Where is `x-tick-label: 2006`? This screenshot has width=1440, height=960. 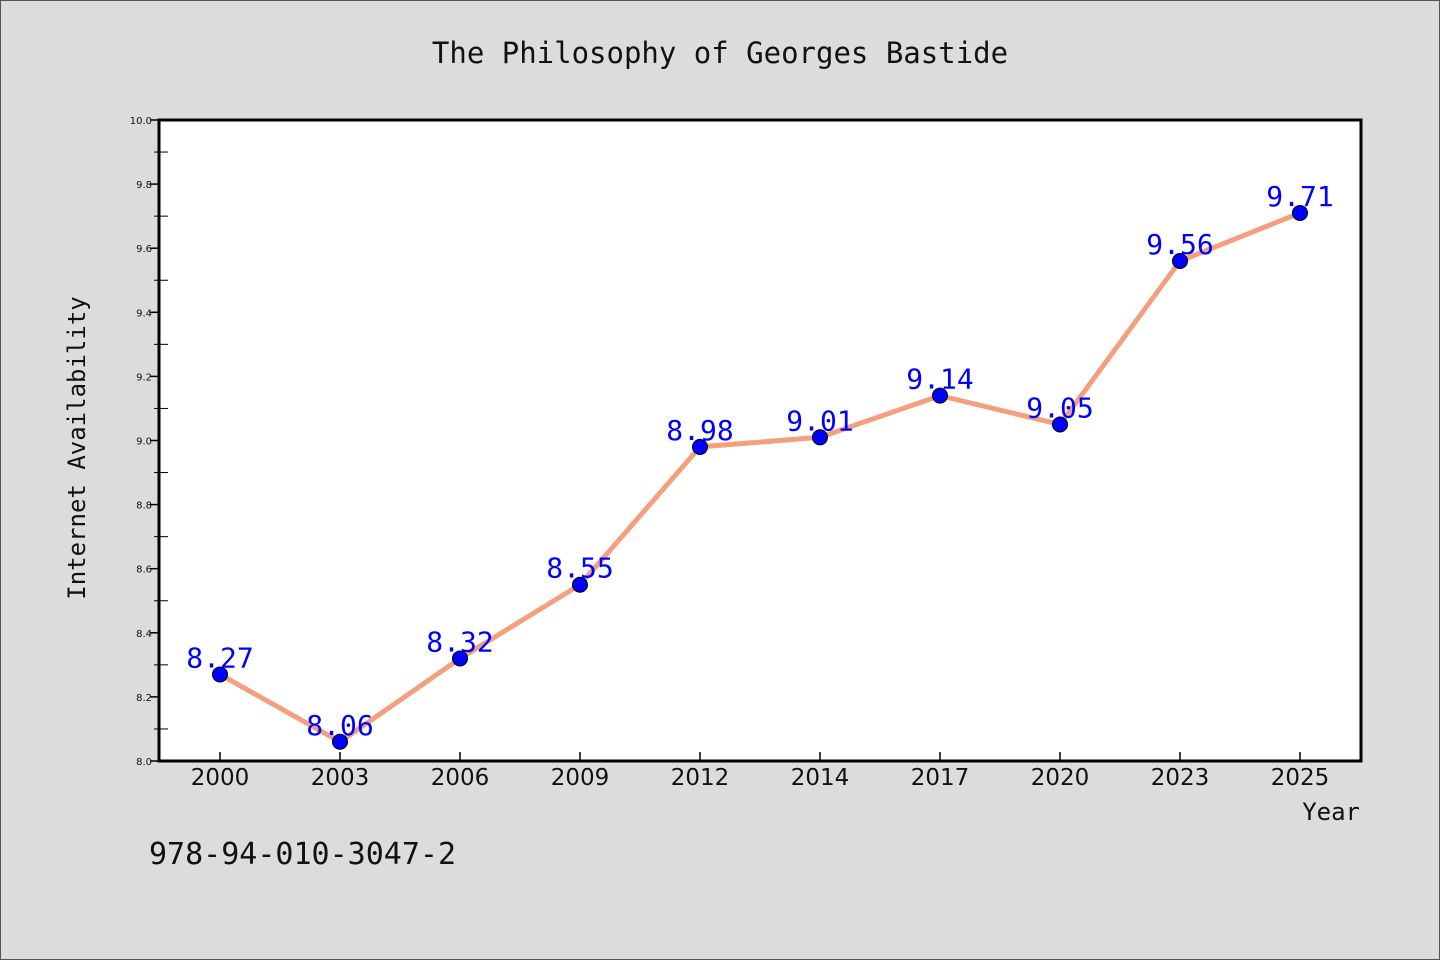
x-tick-label: 2006 is located at coordinates (460, 778).